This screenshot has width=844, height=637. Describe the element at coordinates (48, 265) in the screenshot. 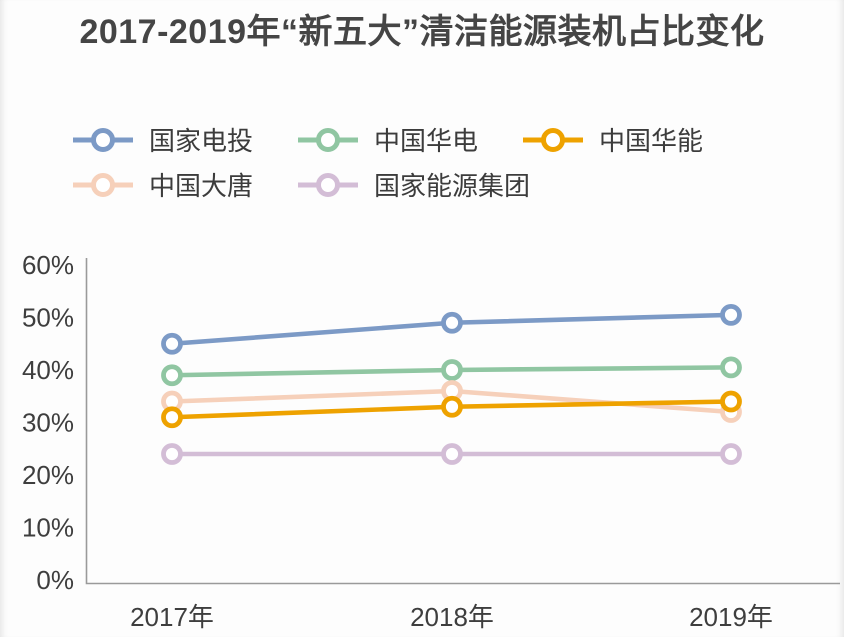

I see `y-axis-tick-label: 60%` at that location.